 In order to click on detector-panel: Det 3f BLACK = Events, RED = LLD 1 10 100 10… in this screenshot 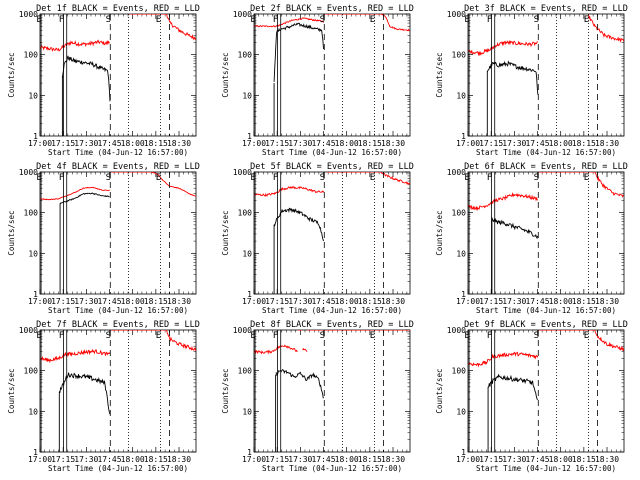, I will do `click(531, 80)`.